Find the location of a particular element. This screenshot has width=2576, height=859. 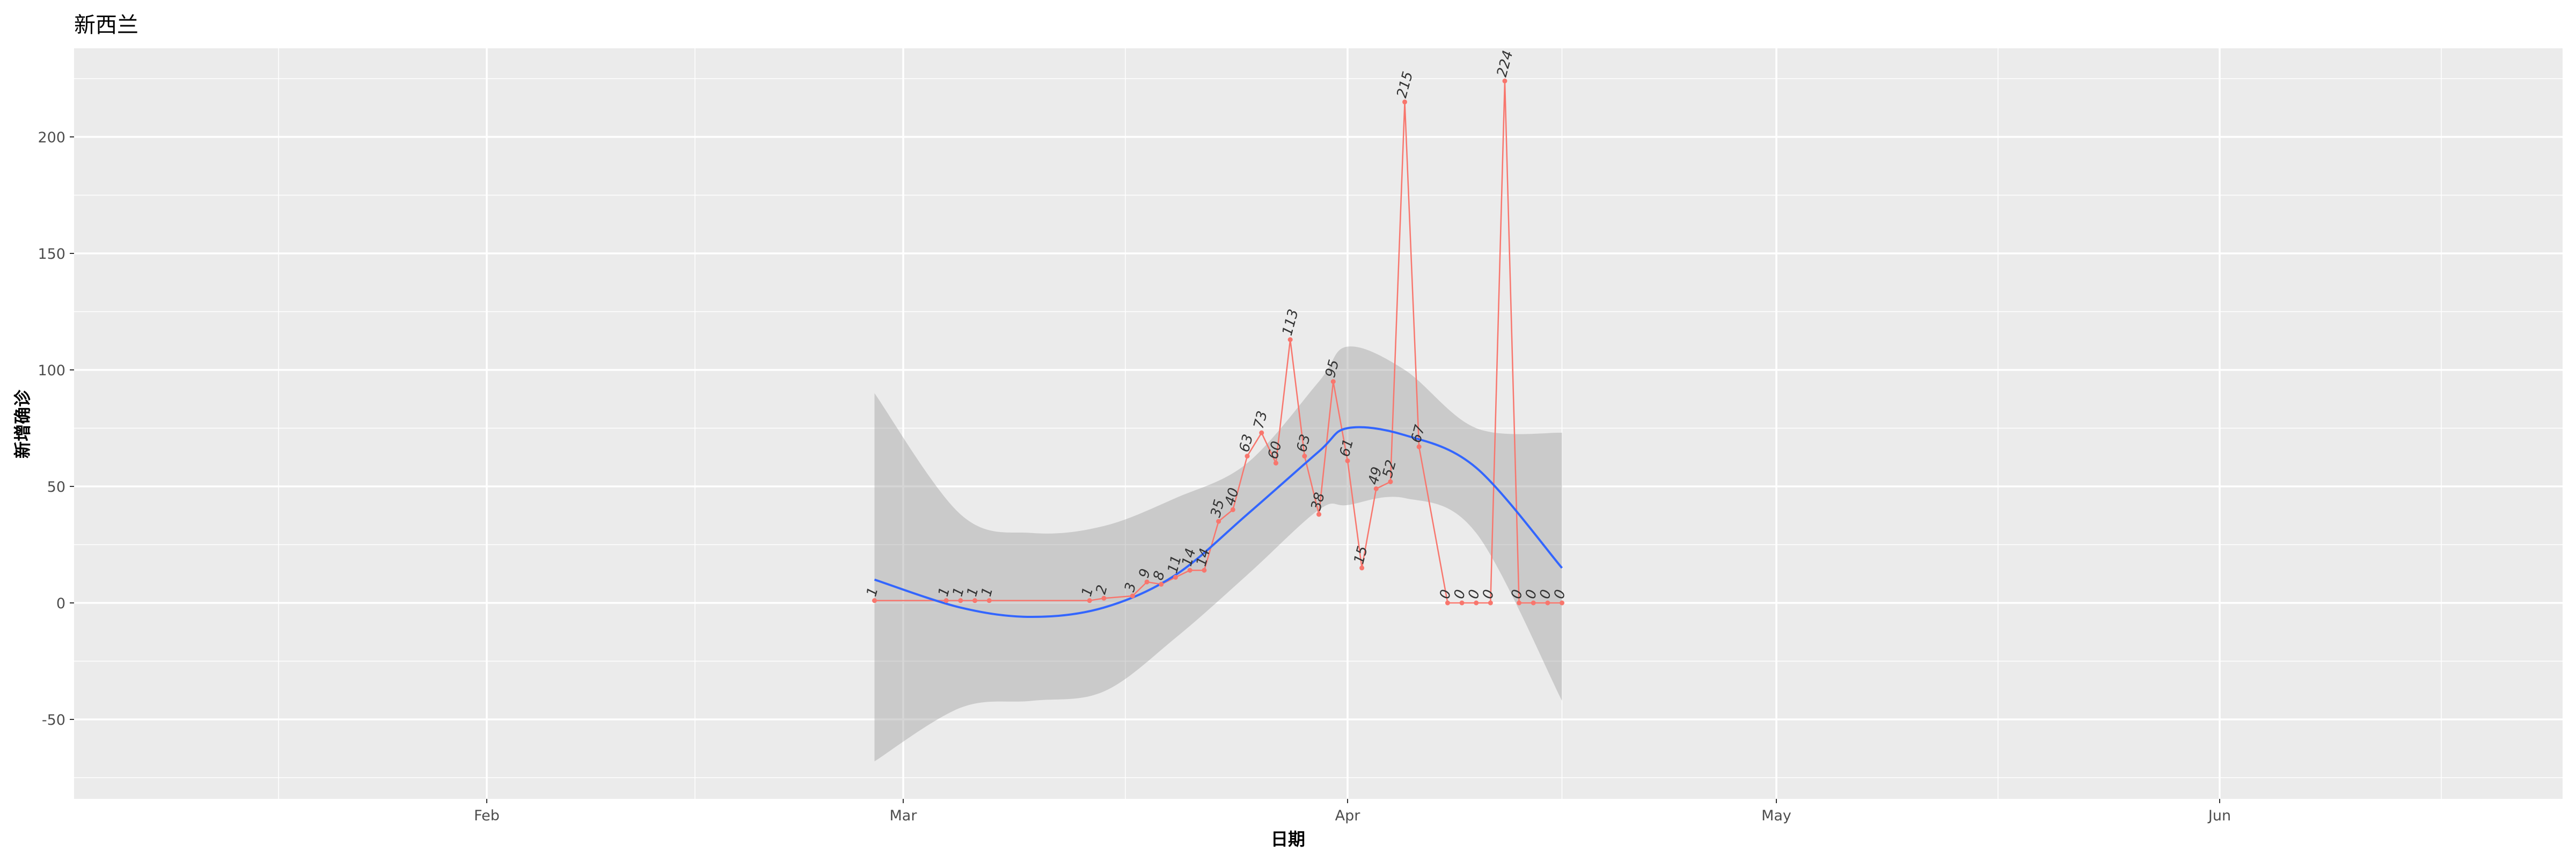

data-label: 8 is located at coordinates (1159, 575).